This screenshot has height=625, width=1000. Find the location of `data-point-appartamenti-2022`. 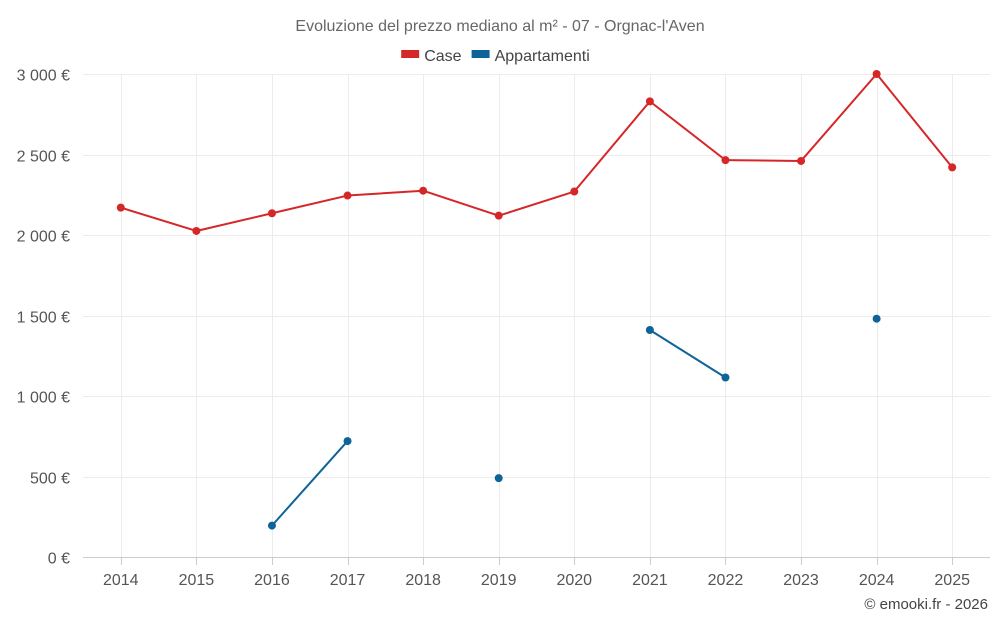

data-point-appartamenti-2022 is located at coordinates (725, 377).